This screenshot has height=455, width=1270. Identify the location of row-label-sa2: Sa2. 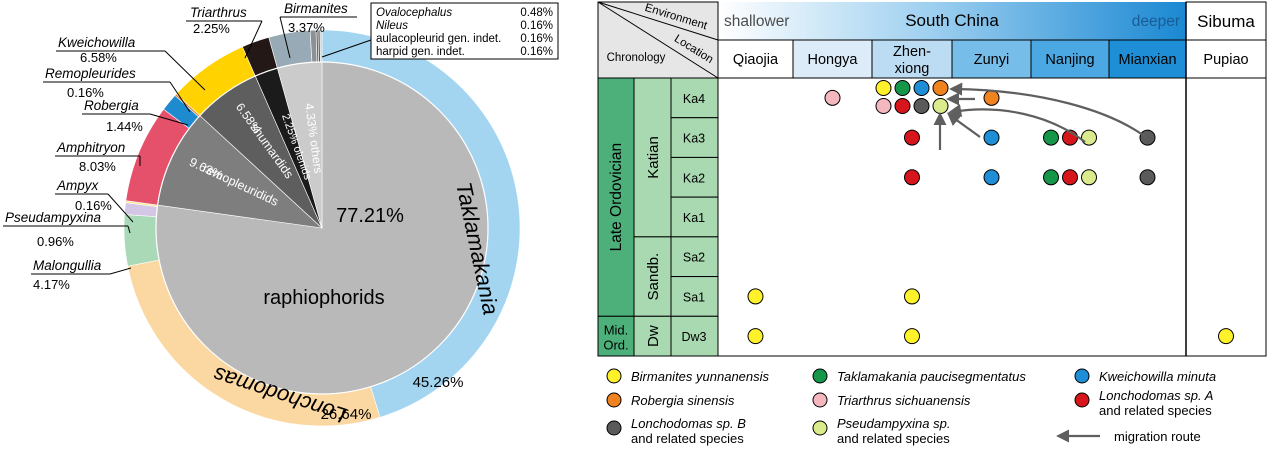
(694, 258).